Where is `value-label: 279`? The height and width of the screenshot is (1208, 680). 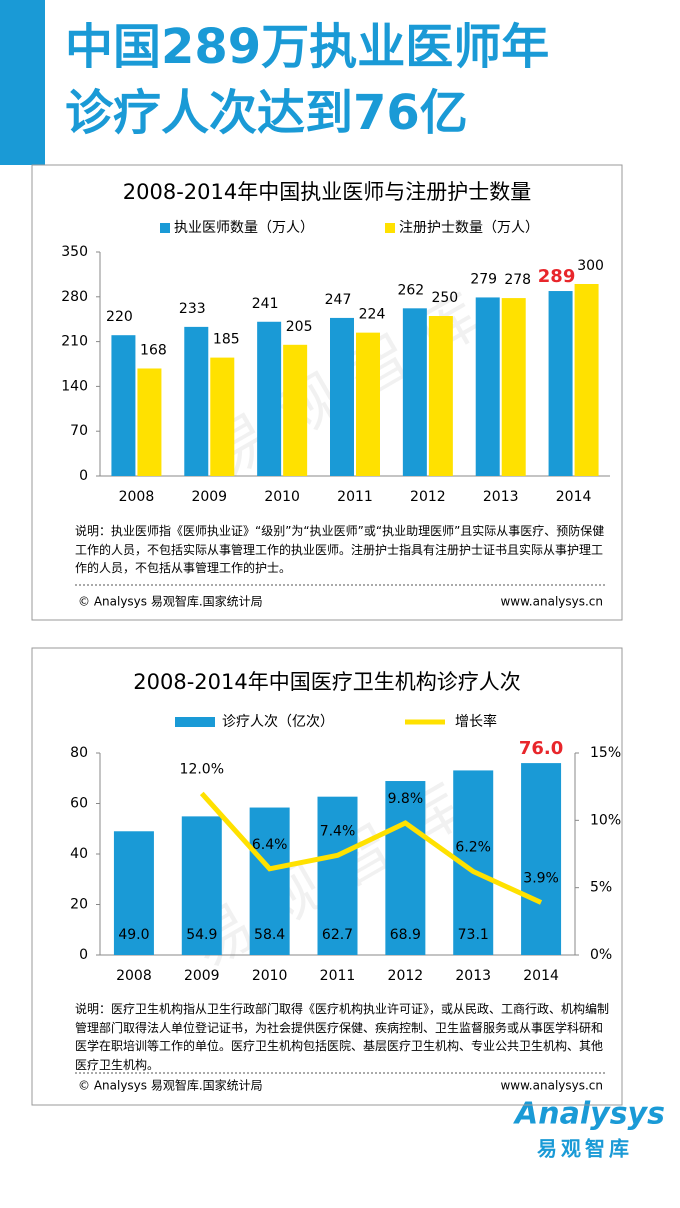
value-label: 279 is located at coordinates (483, 279).